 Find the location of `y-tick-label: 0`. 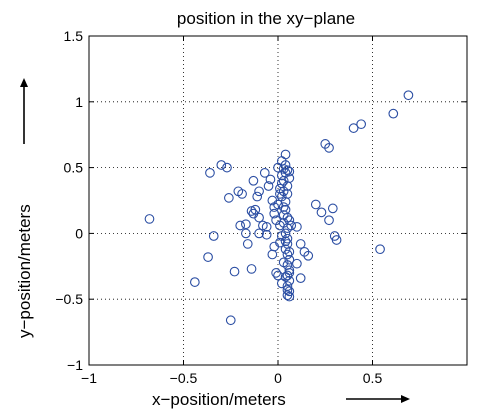

y-tick-label: 0 is located at coordinates (79, 233).